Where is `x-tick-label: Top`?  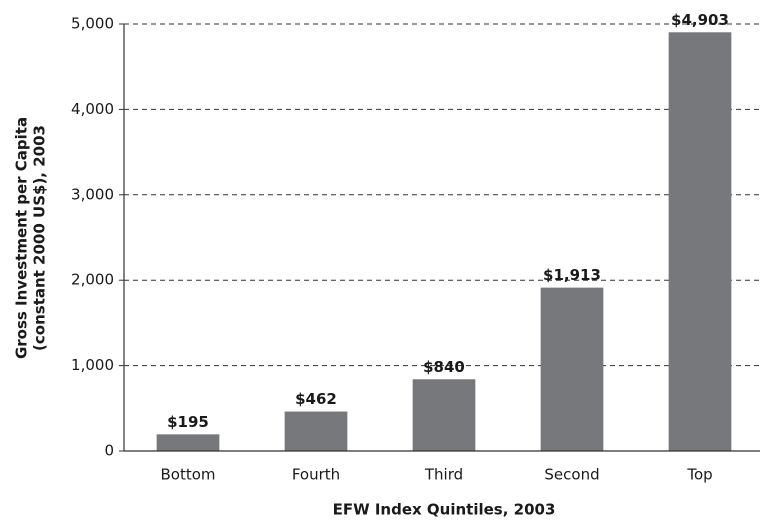 x-tick-label: Top is located at coordinates (699, 475).